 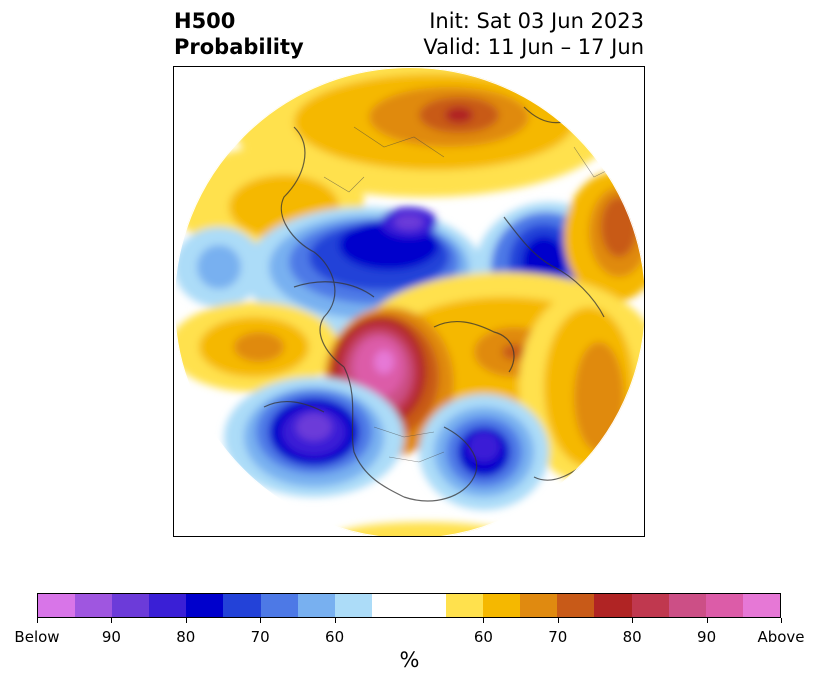 What do you see at coordinates (37, 637) in the screenshot?
I see `colorbar-tick-label: Below` at bounding box center [37, 637].